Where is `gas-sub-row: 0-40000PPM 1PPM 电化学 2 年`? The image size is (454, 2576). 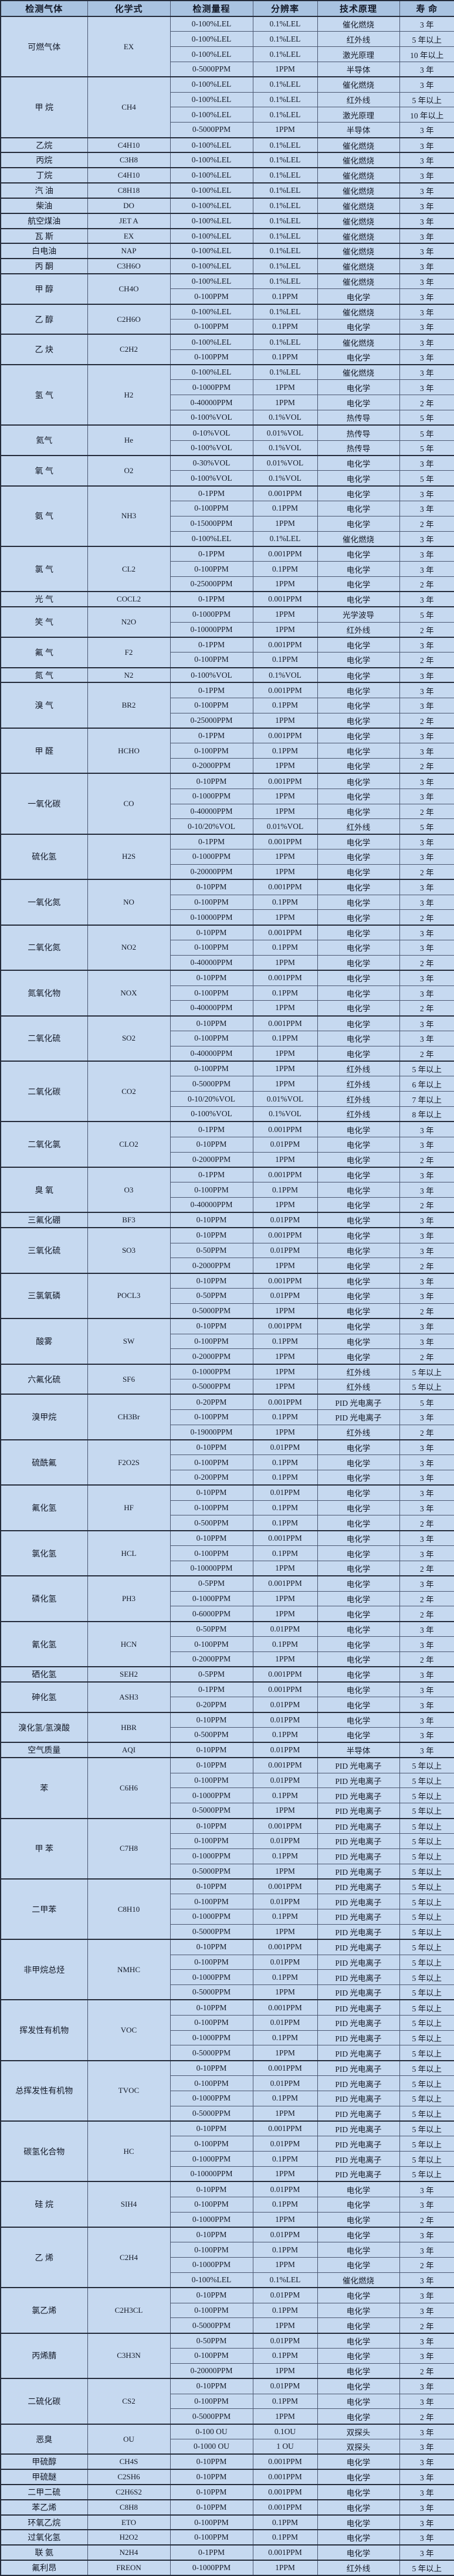 gas-sub-row: 0-40000PPM 1PPM 电化学 2 年 is located at coordinates (227, 1205).